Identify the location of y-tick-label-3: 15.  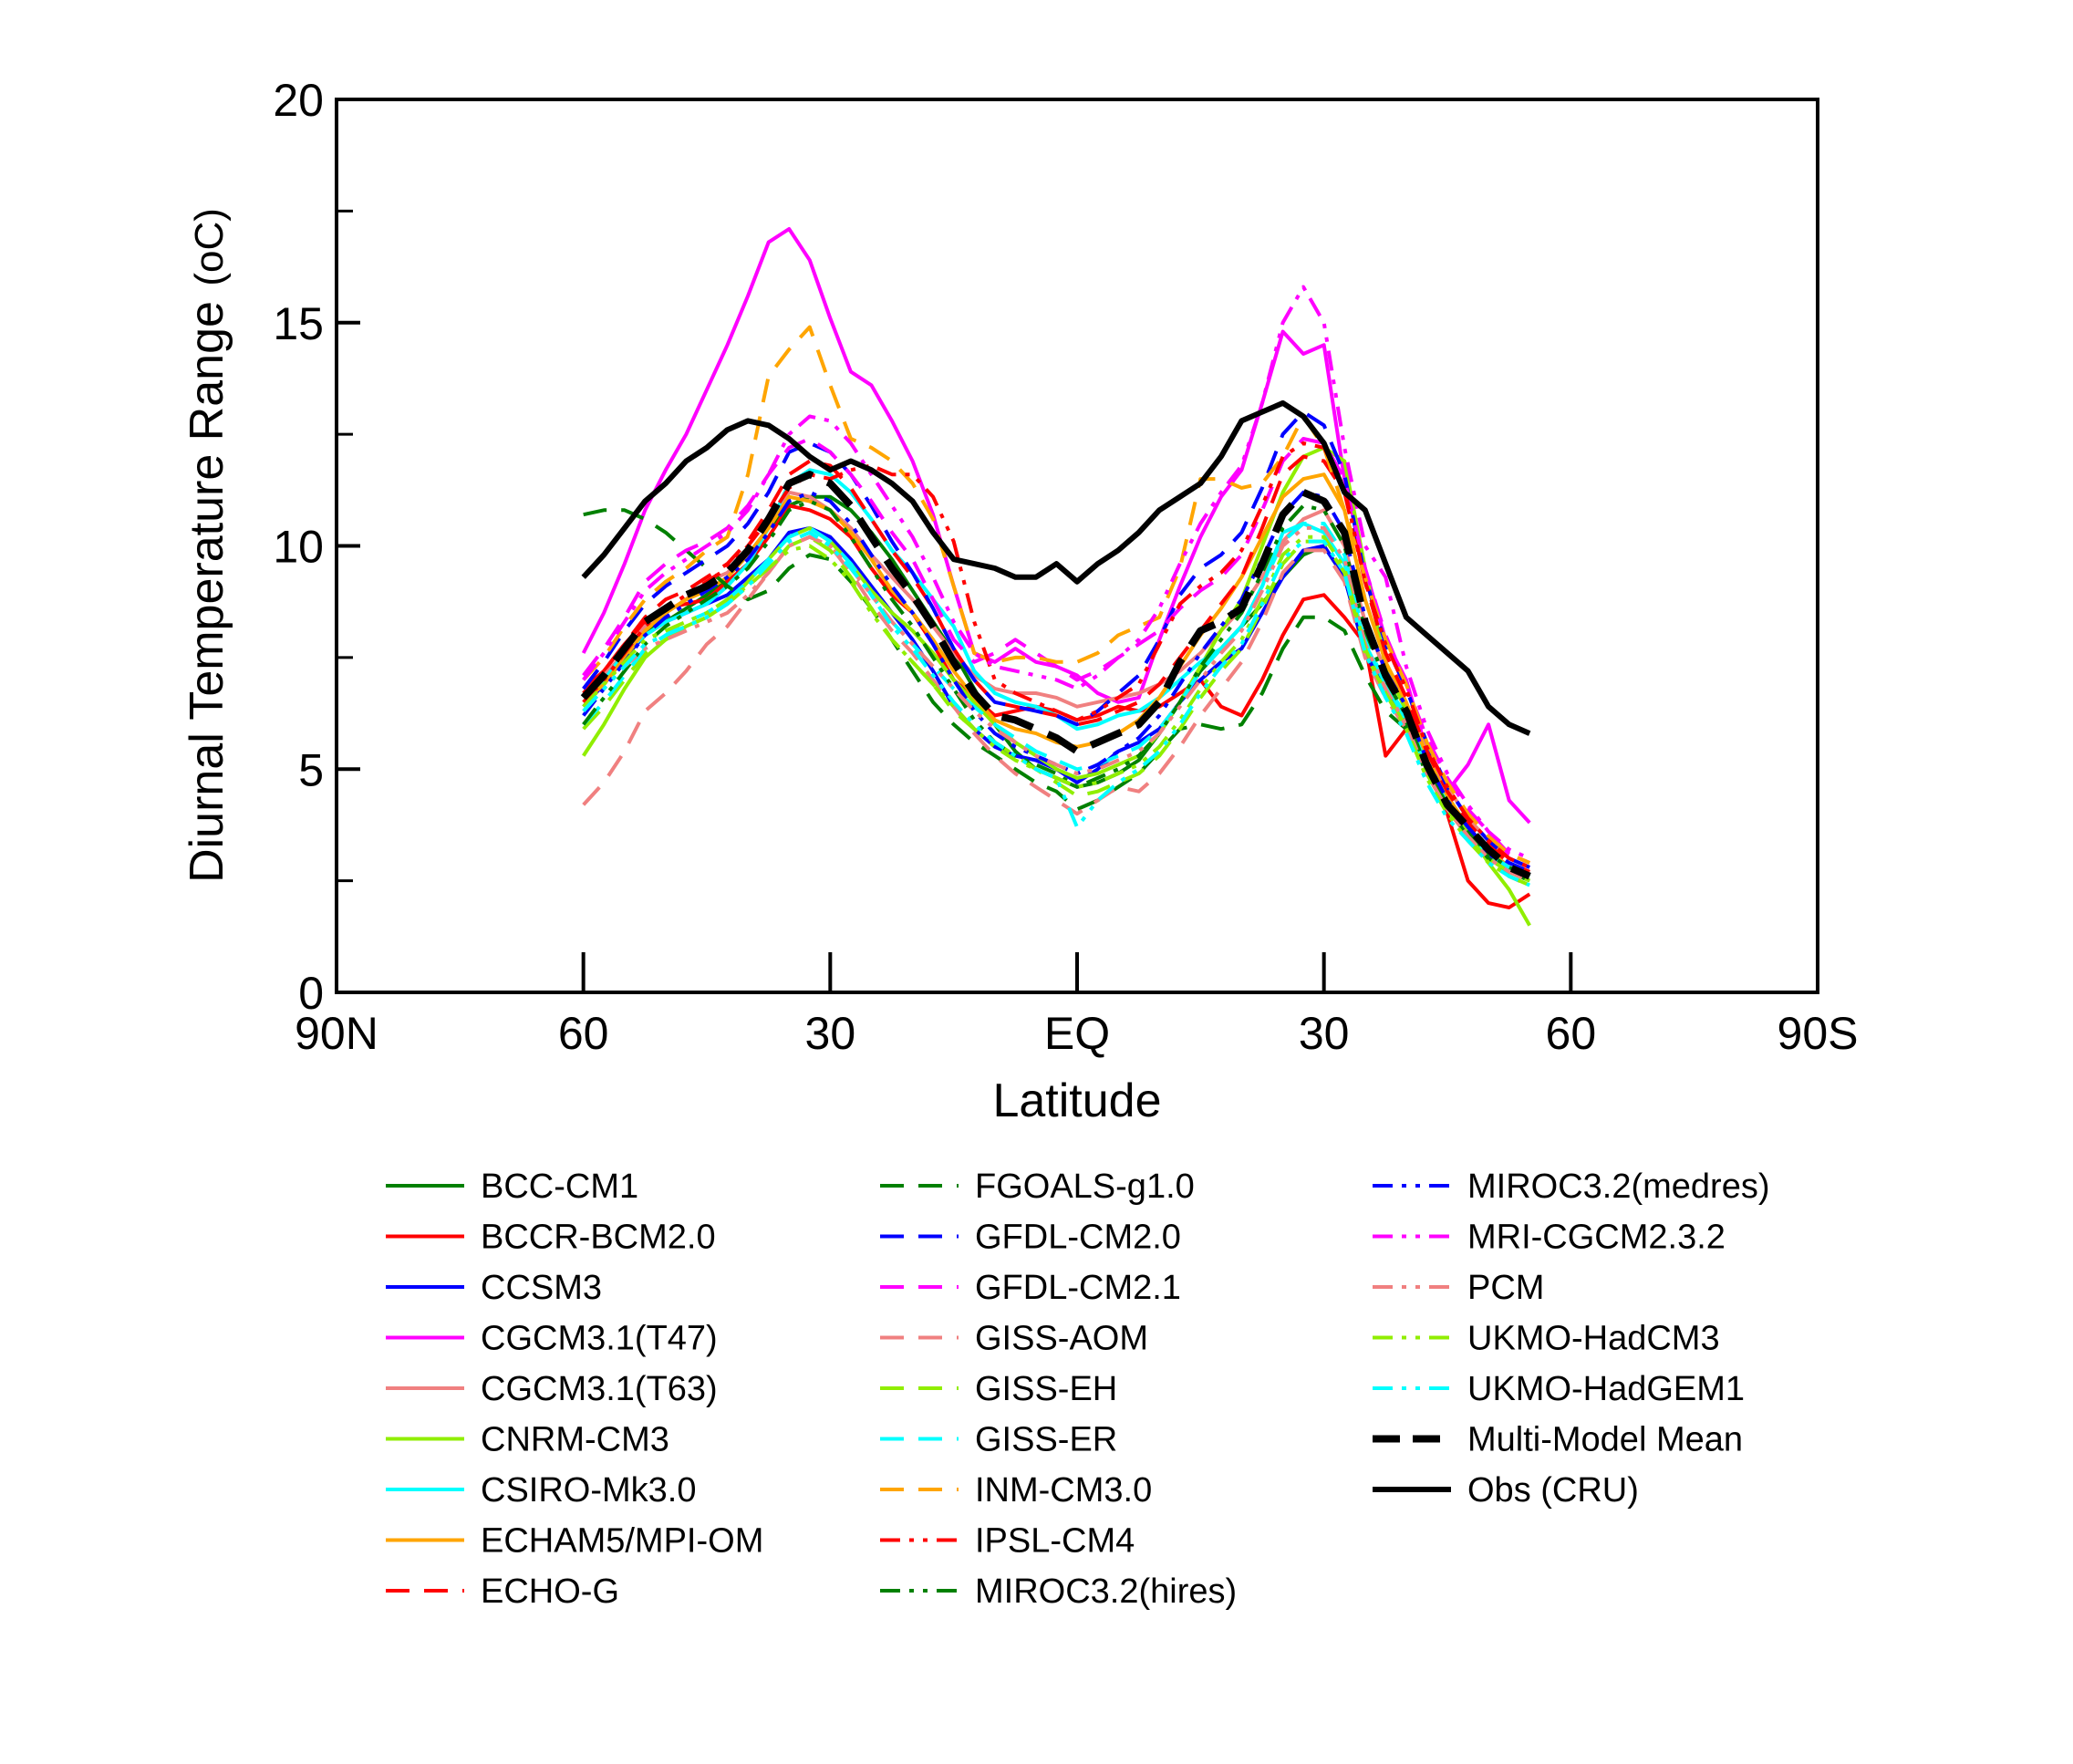
(298, 323).